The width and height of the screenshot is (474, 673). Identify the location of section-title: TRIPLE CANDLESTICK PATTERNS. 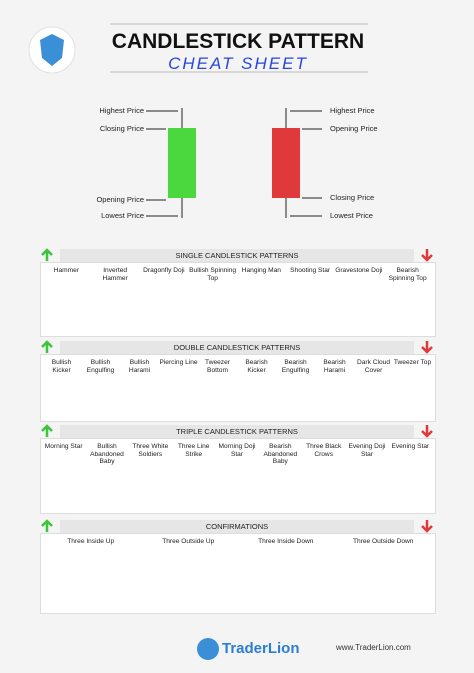
(237, 431).